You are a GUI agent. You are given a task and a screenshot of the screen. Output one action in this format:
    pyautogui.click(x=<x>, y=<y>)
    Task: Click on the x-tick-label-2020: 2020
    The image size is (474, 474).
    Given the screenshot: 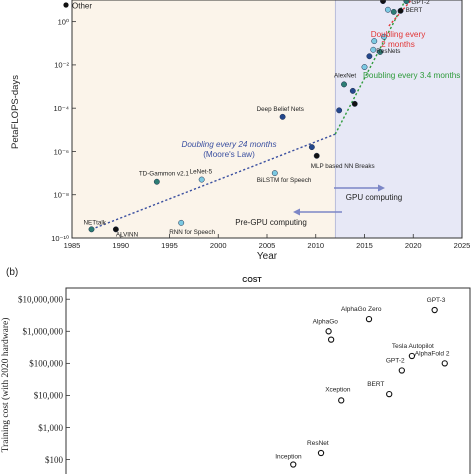 What is the action you would take?
    pyautogui.click(x=413, y=245)
    